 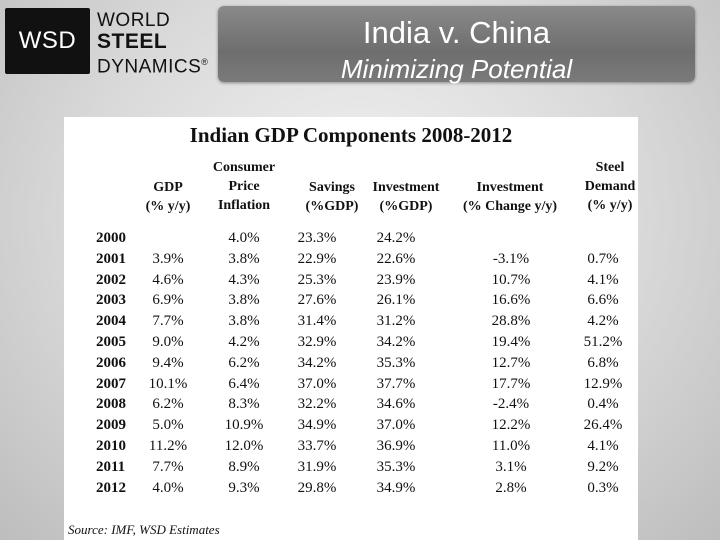 I want to click on title-banner: India v. China Minimizing Potential, so click(x=456, y=45).